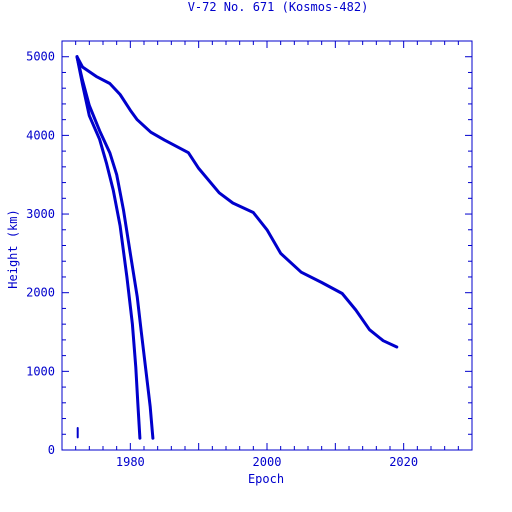 The width and height of the screenshot is (512, 512). I want to click on y-tick-label: 0, so click(51, 450).